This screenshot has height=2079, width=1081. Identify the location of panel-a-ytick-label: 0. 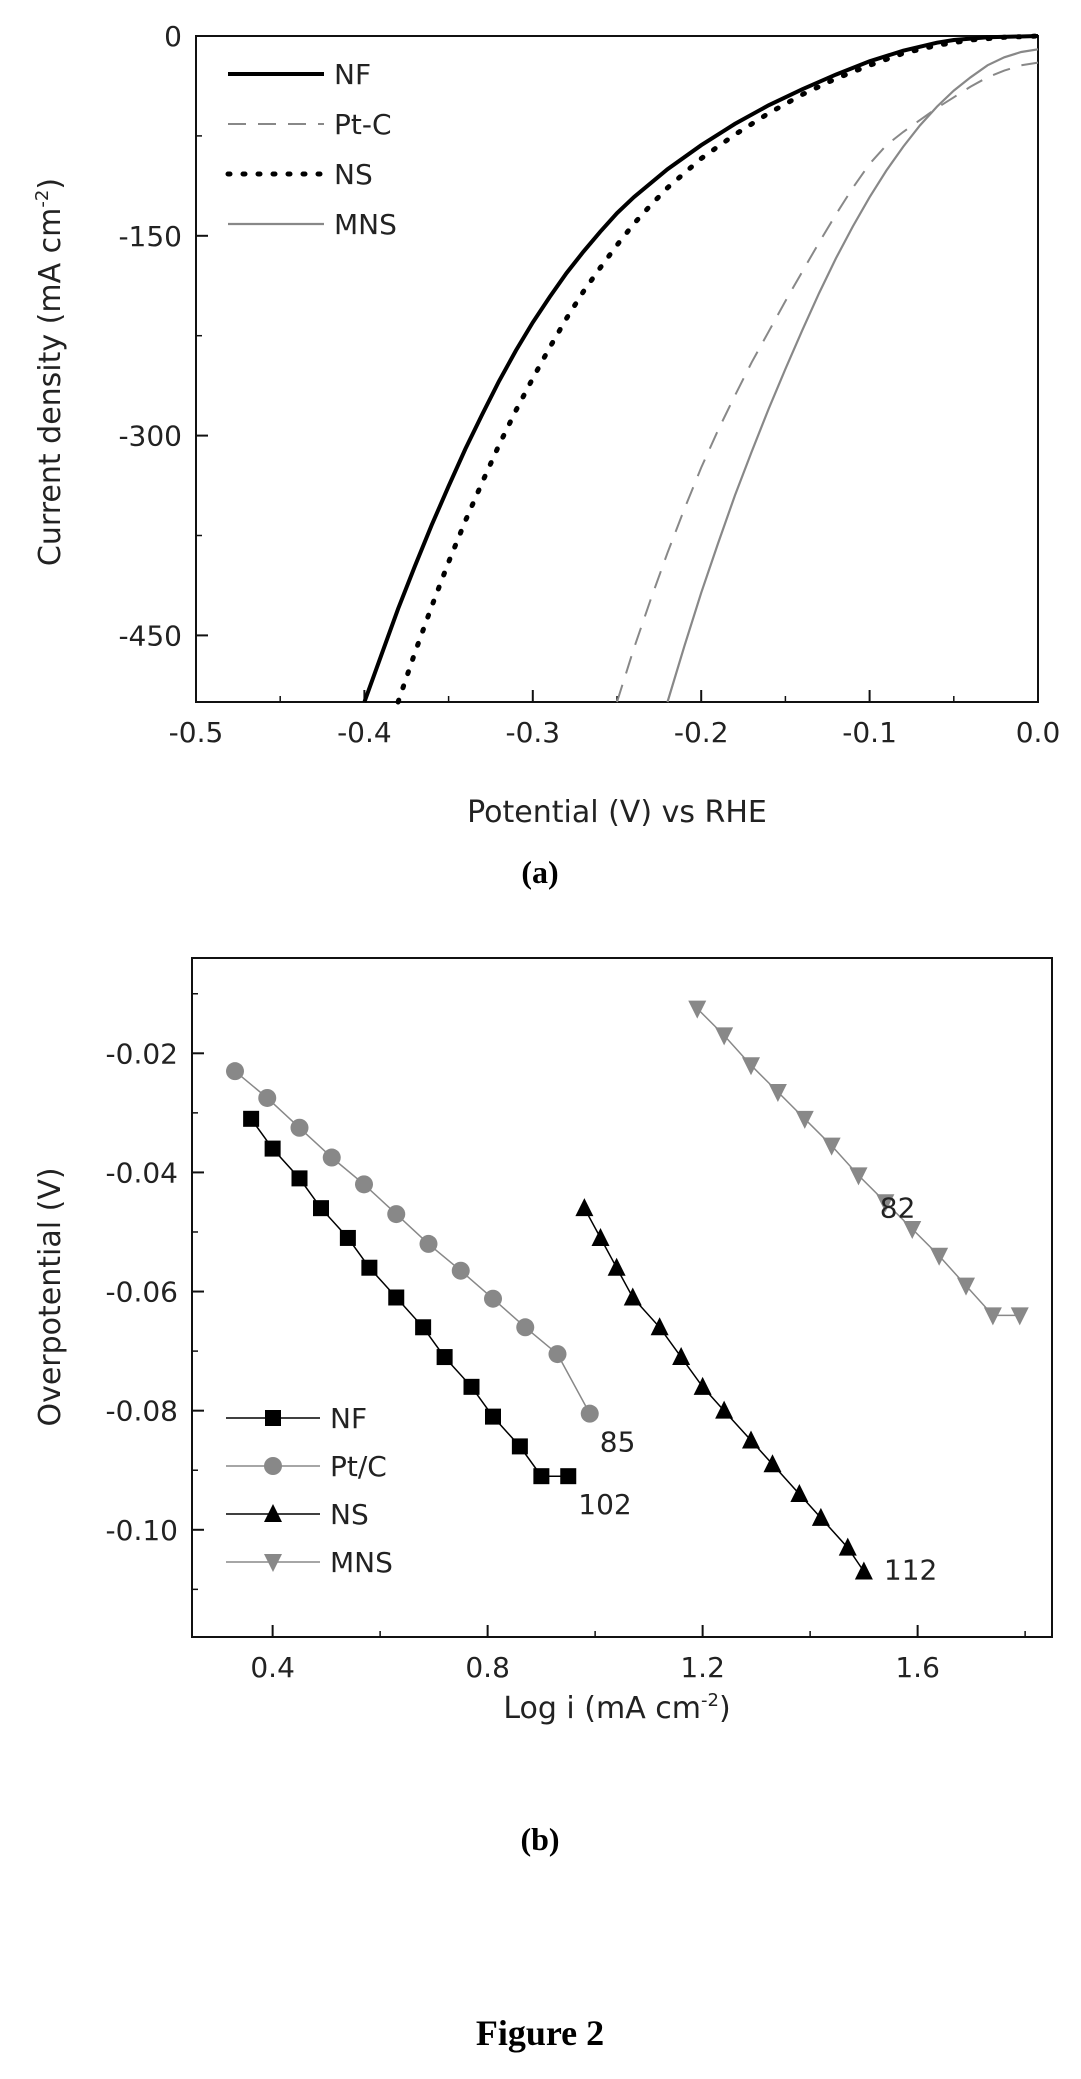
(173, 36).